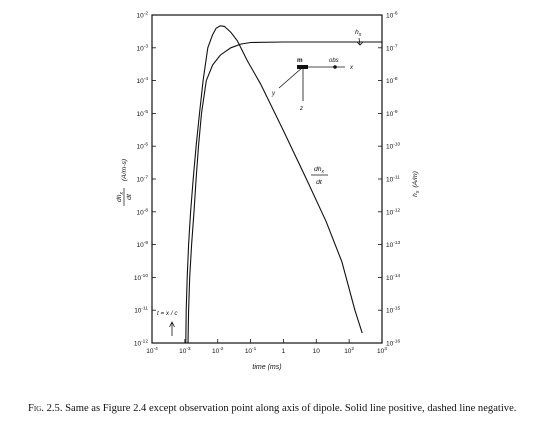 This screenshot has height=427, width=536. What do you see at coordinates (124, 170) in the screenshot?
I see `left-label-unit: (A/m-s)` at bounding box center [124, 170].